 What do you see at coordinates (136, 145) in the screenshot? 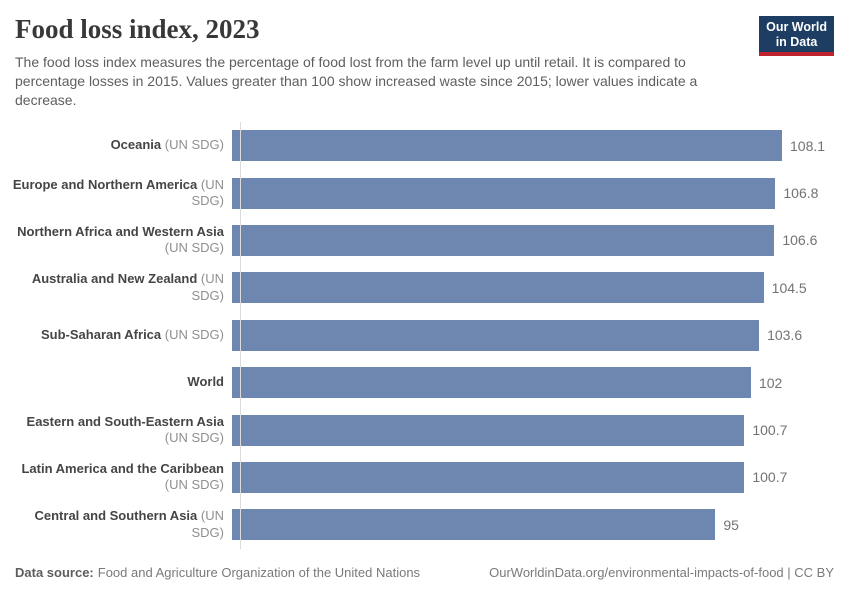
I see `category-name: Oceania` at bounding box center [136, 145].